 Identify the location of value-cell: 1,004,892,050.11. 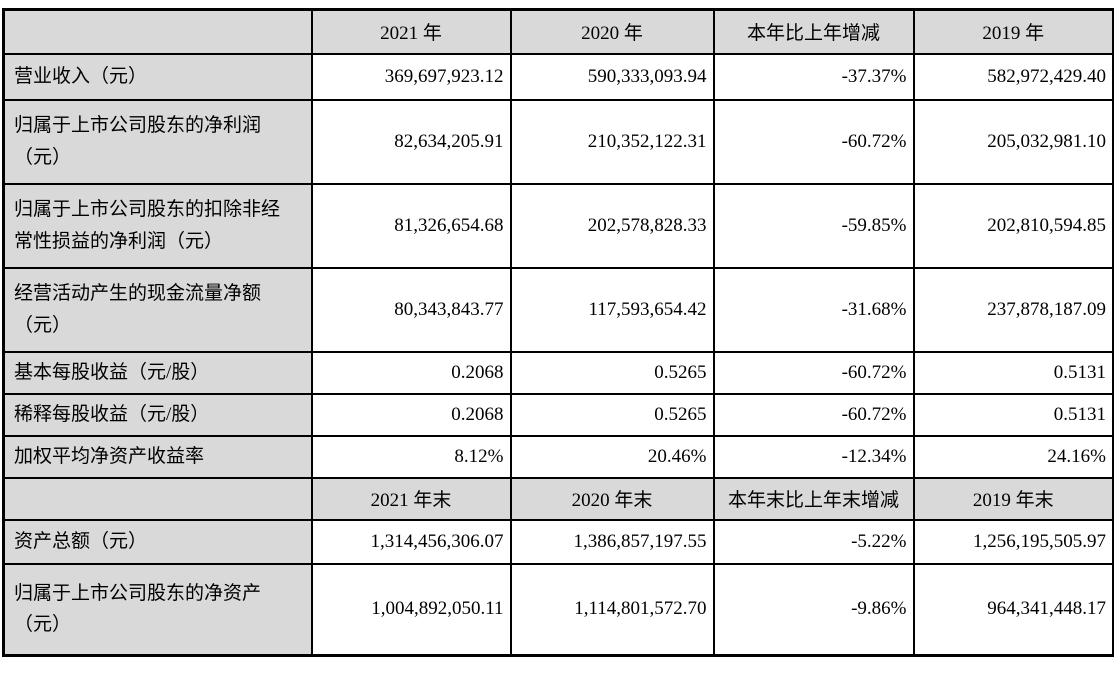
(411, 609).